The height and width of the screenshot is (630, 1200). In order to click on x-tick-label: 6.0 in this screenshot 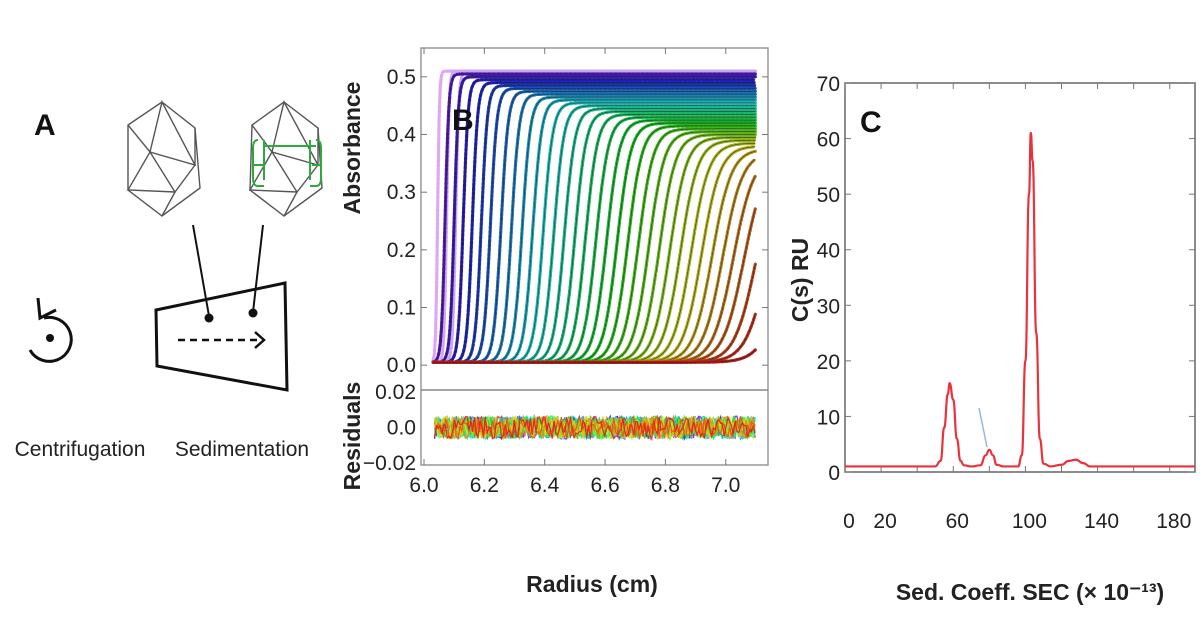, I will do `click(423, 485)`.